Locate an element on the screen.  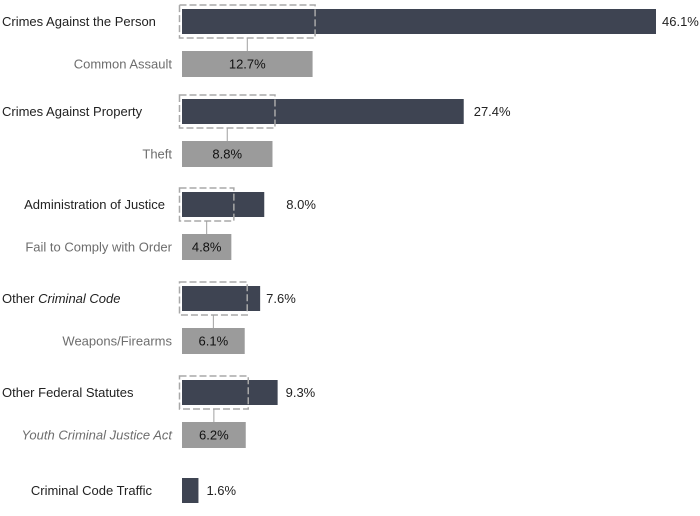
sub-bar-theft is located at coordinates (227, 154).